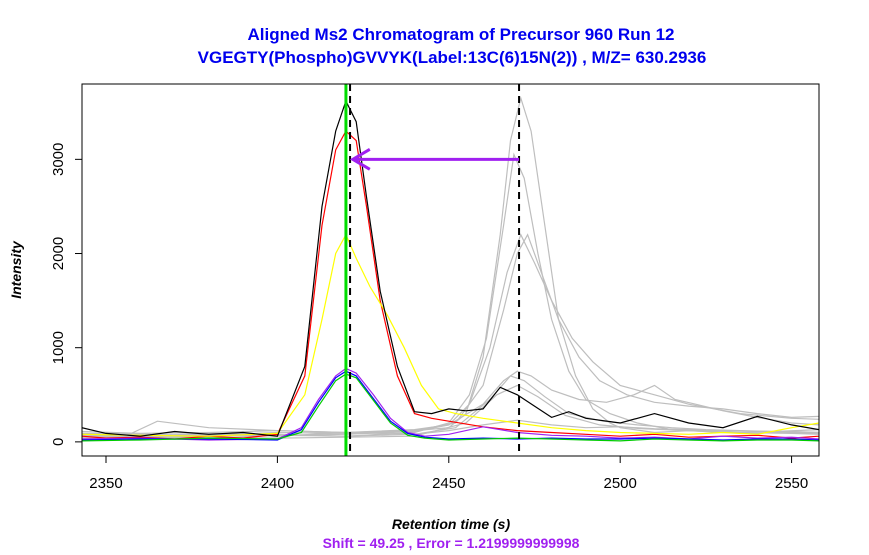 The height and width of the screenshot is (555, 869). Describe the element at coordinates (451, 543) in the screenshot. I see `shift-error-annotation: Shift = 49.25 , Error = 1.2199999999998` at that location.